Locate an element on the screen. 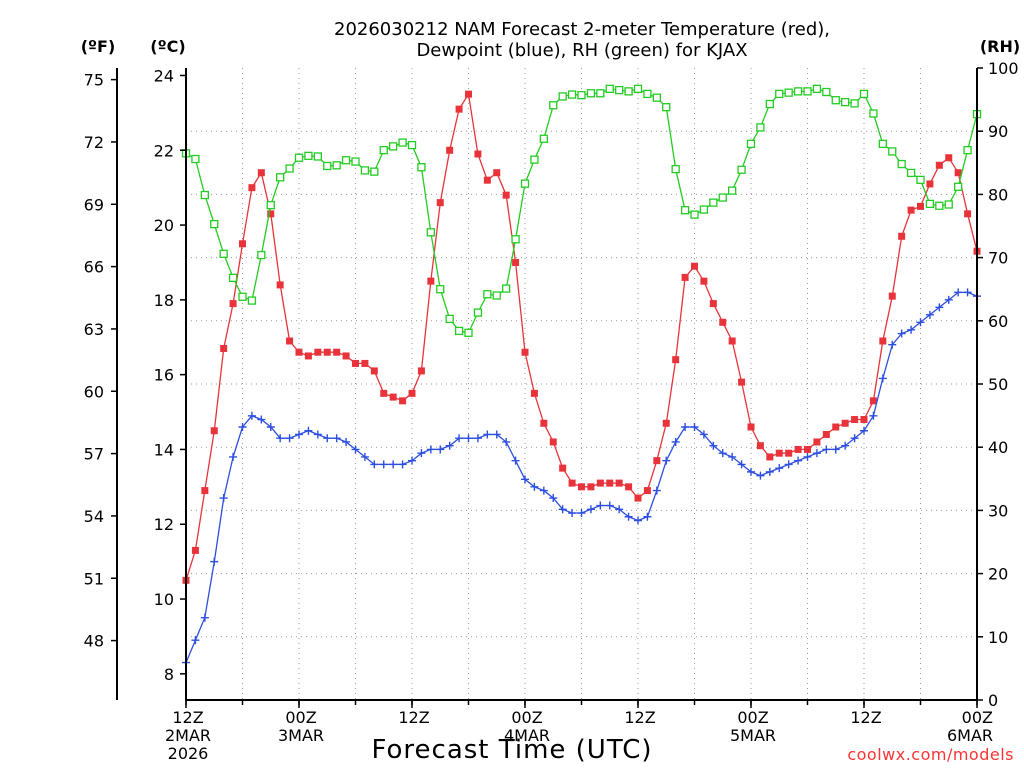  rh-tick-label: 80 is located at coordinates (998, 194).